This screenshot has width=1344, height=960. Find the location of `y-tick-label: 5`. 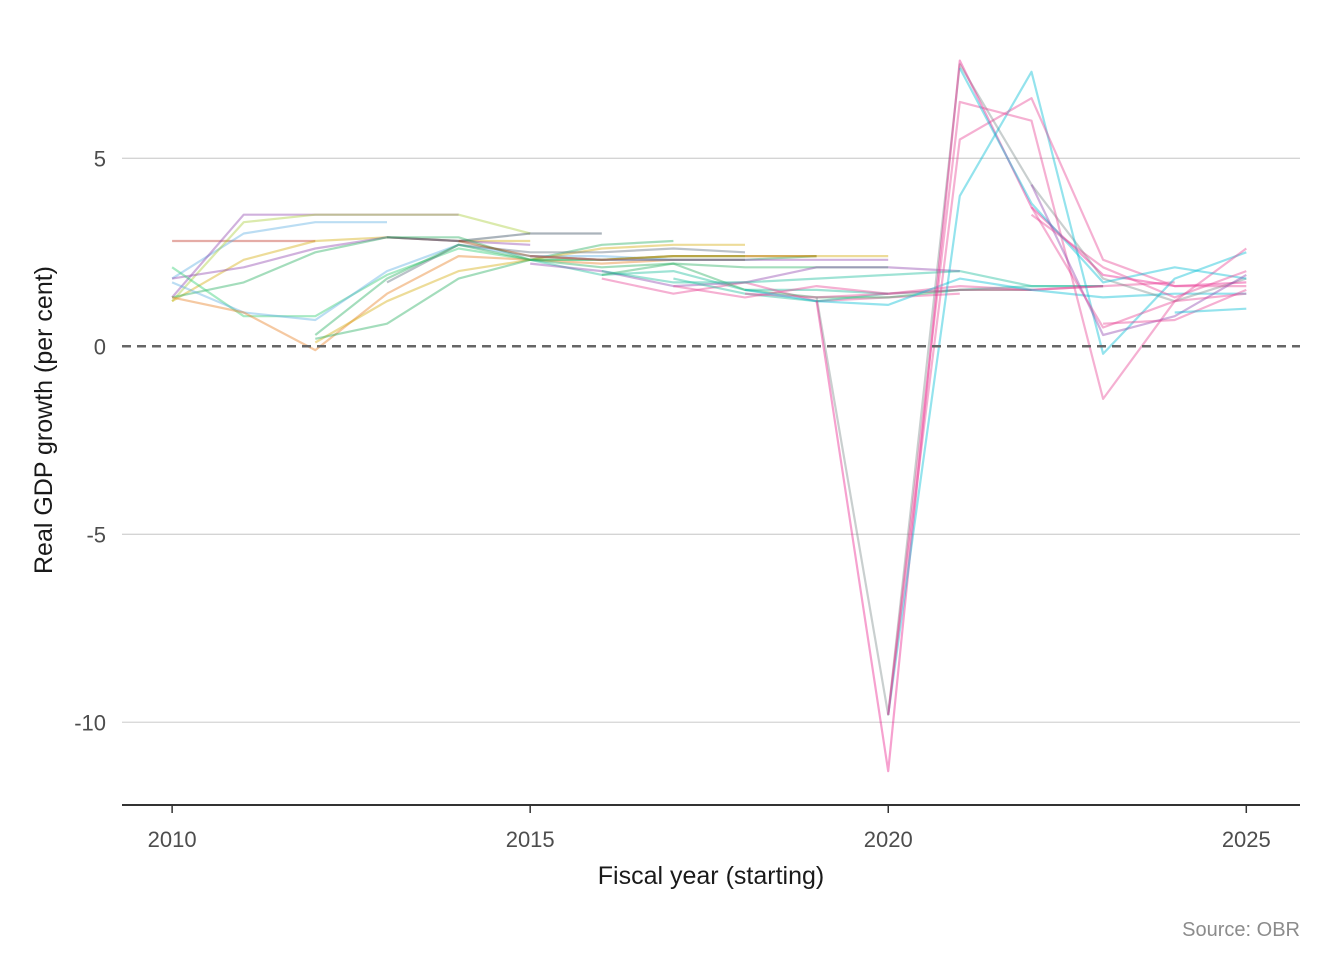

y-tick-label: 5 is located at coordinates (100, 158).